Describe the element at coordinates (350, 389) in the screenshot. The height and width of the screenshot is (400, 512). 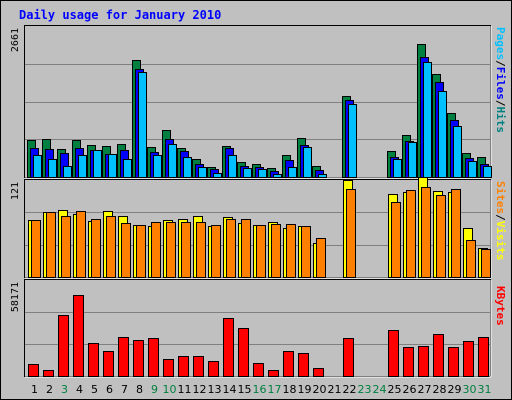
I see `day-label-22: 22` at that location.